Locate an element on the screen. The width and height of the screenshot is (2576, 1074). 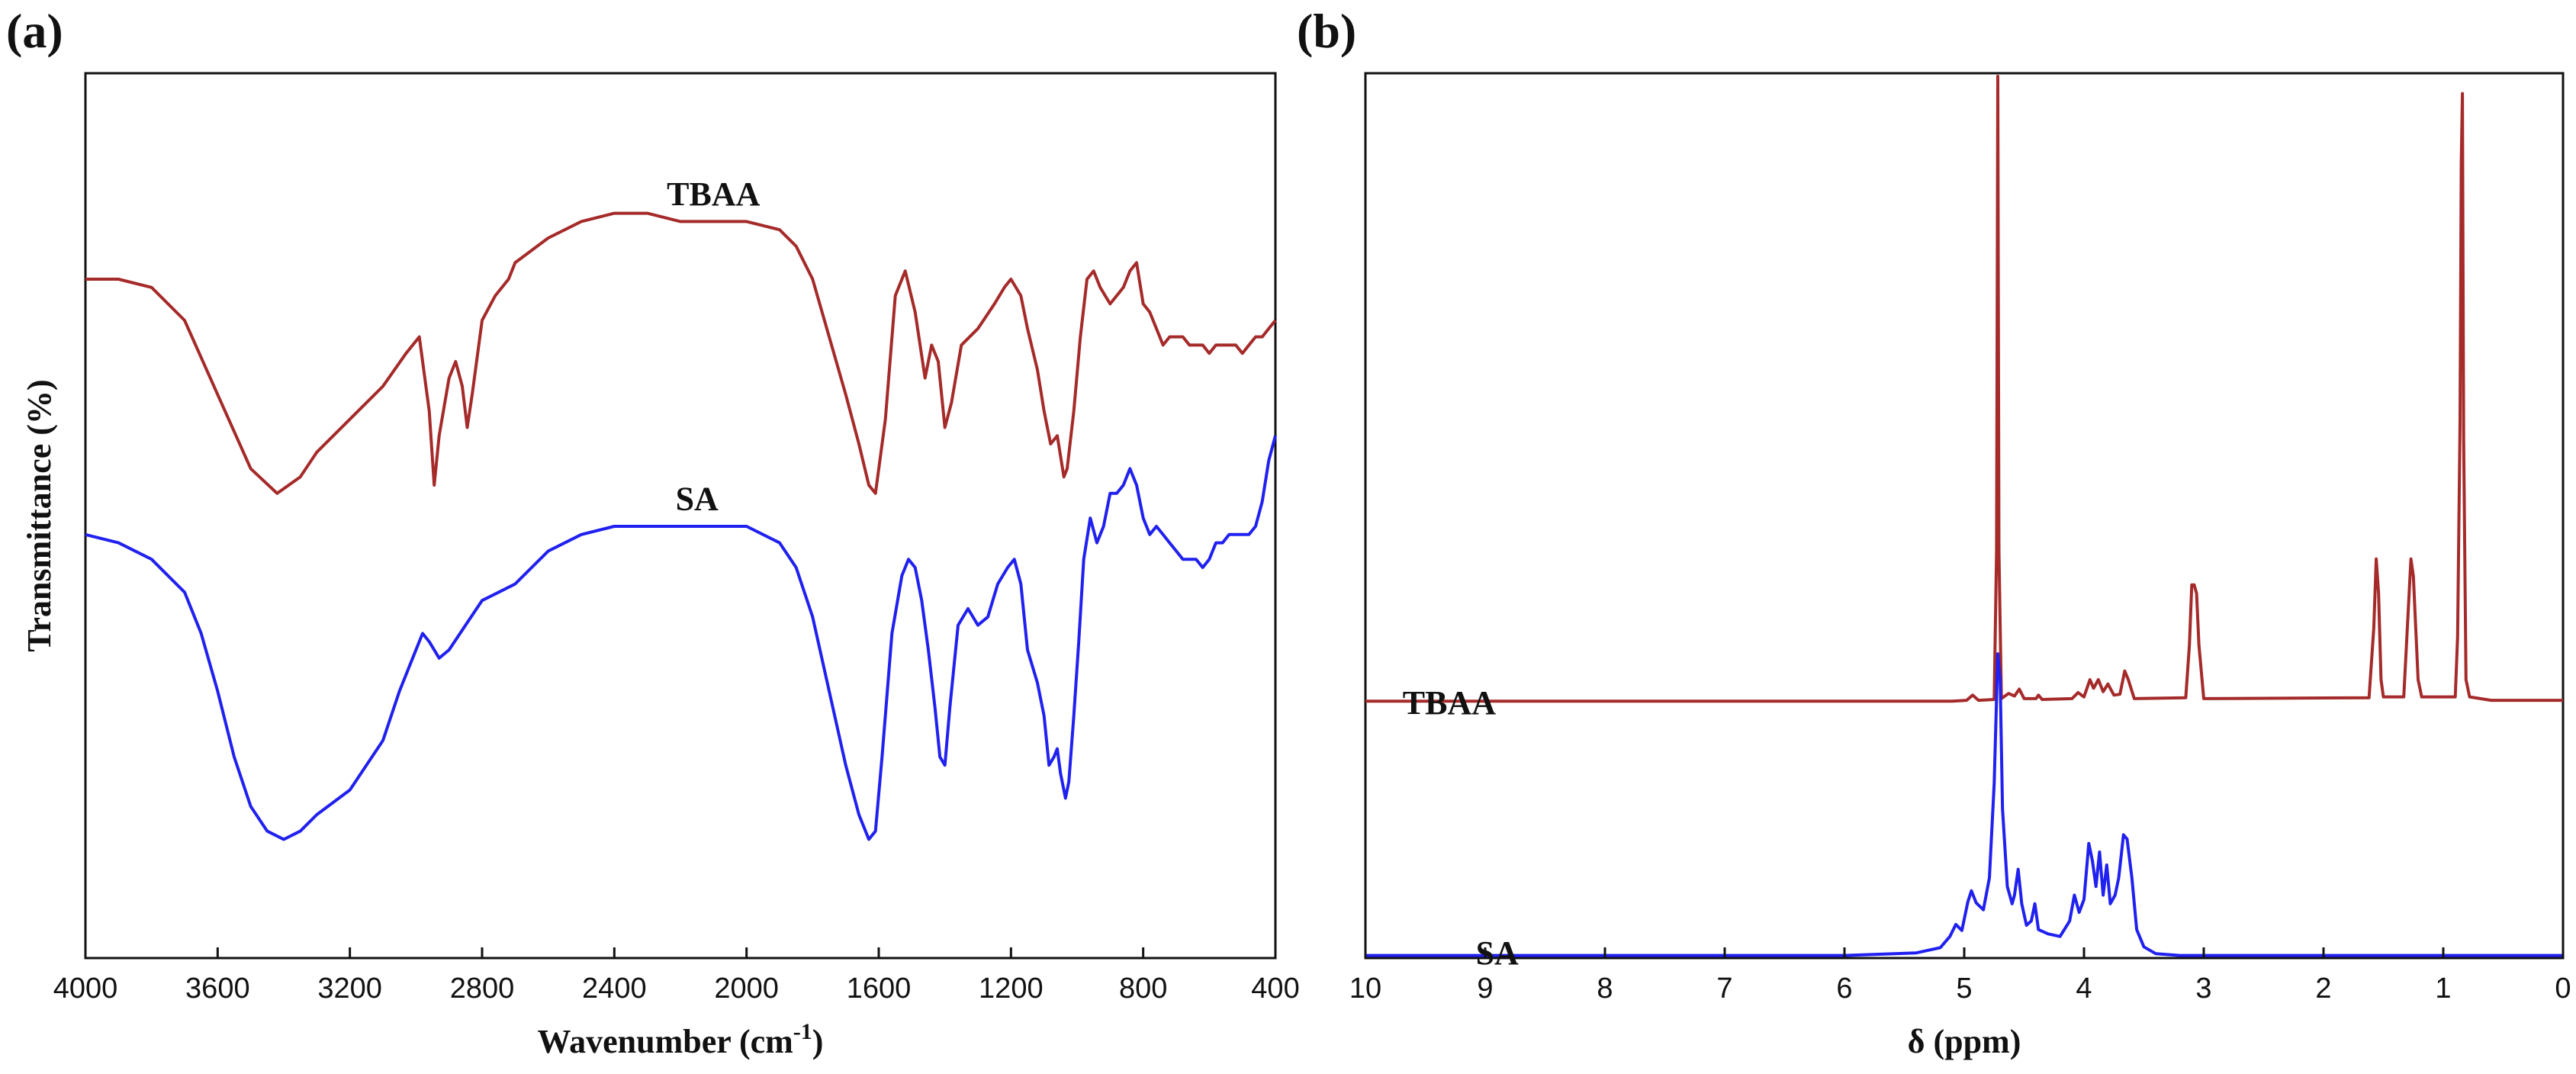
panel-b-x-tick-label: 3 is located at coordinates (2203, 989).